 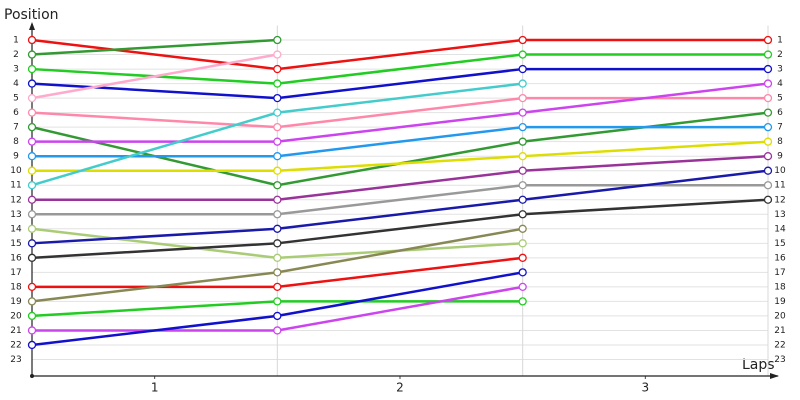 I want to click on y-tick-label-right: 17, so click(x=779, y=273).